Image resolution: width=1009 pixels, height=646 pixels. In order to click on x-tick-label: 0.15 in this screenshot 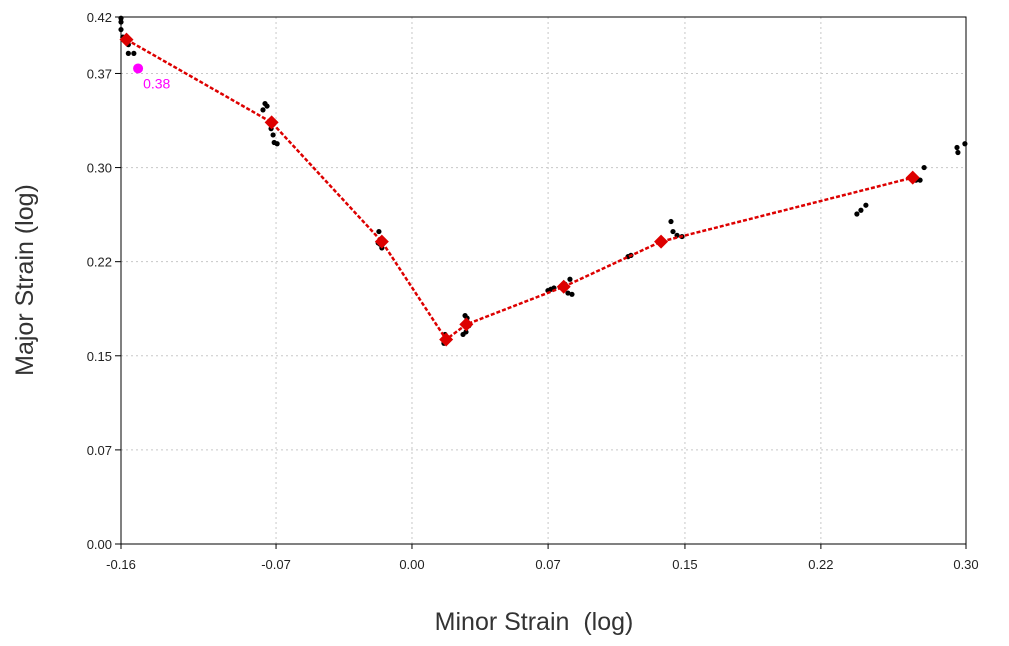, I will do `click(684, 564)`.